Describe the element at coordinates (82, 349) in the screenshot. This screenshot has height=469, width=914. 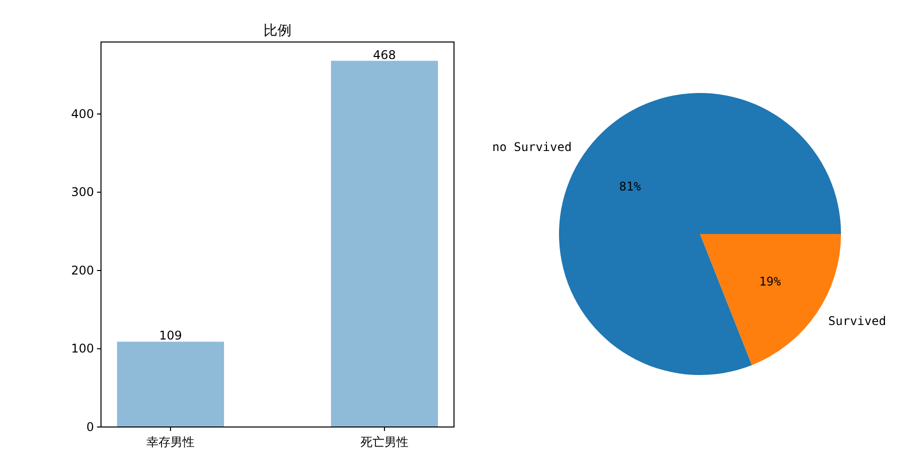
I see `y-tick-label: 100` at that location.